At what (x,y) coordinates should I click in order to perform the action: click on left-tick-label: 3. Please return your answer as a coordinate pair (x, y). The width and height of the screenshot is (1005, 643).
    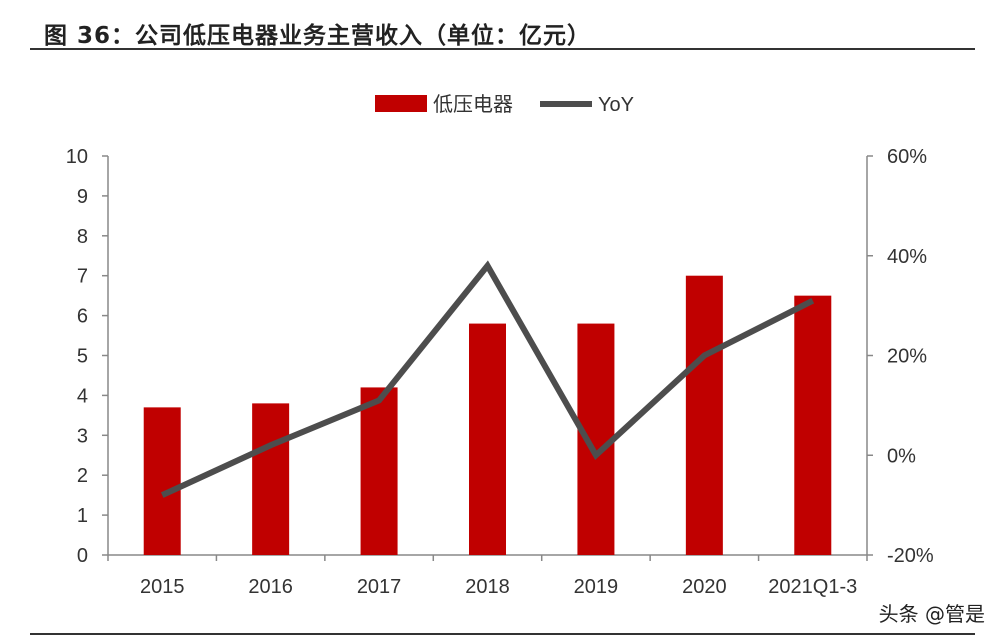
    Looking at the image, I should click on (82, 436).